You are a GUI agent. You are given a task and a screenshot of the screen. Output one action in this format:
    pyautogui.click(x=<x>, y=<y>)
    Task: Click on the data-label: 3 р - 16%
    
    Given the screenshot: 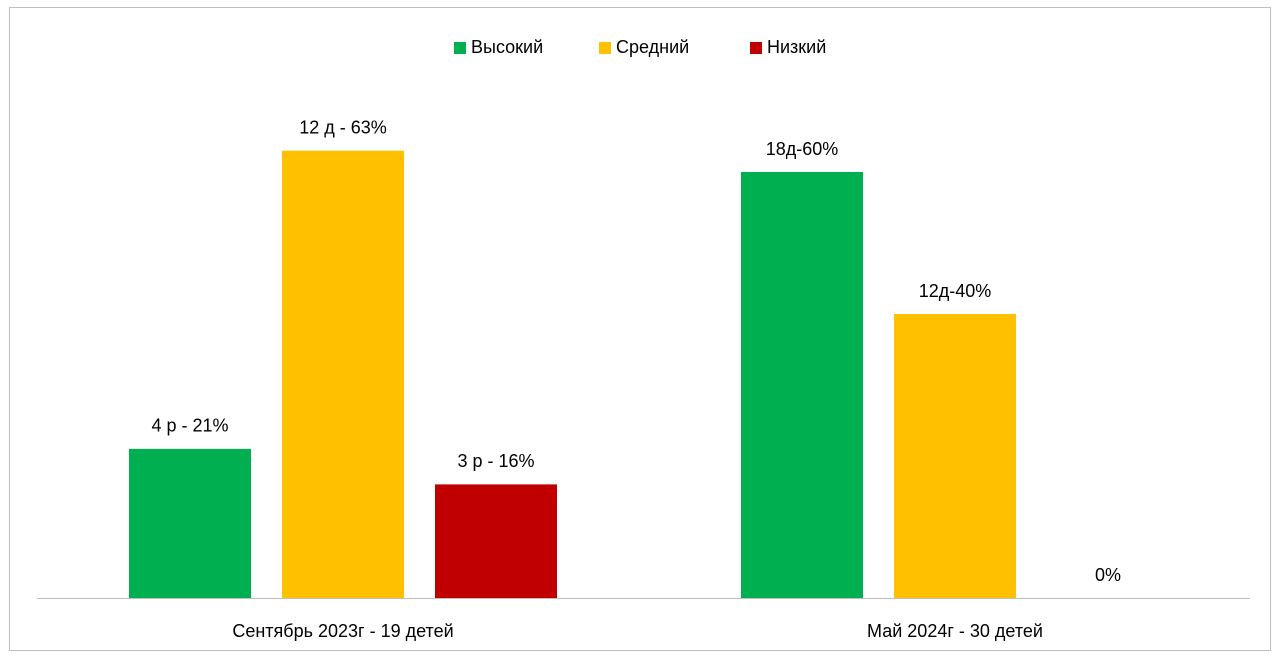 What is the action you would take?
    pyautogui.click(x=495, y=461)
    